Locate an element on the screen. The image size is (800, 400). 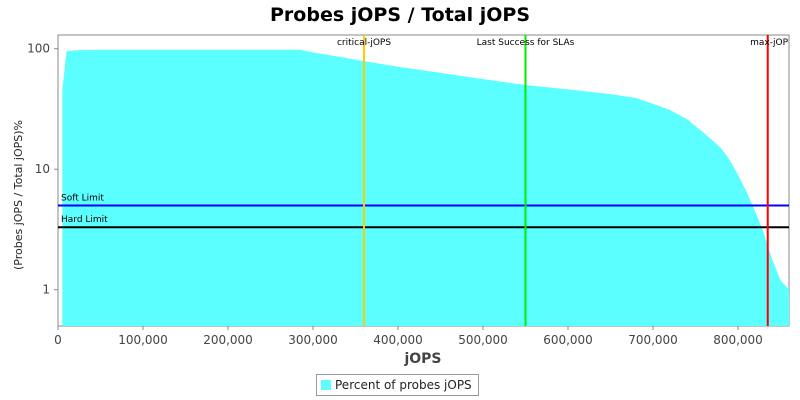
legend: Percent of probes jOPS is located at coordinates (397, 385).